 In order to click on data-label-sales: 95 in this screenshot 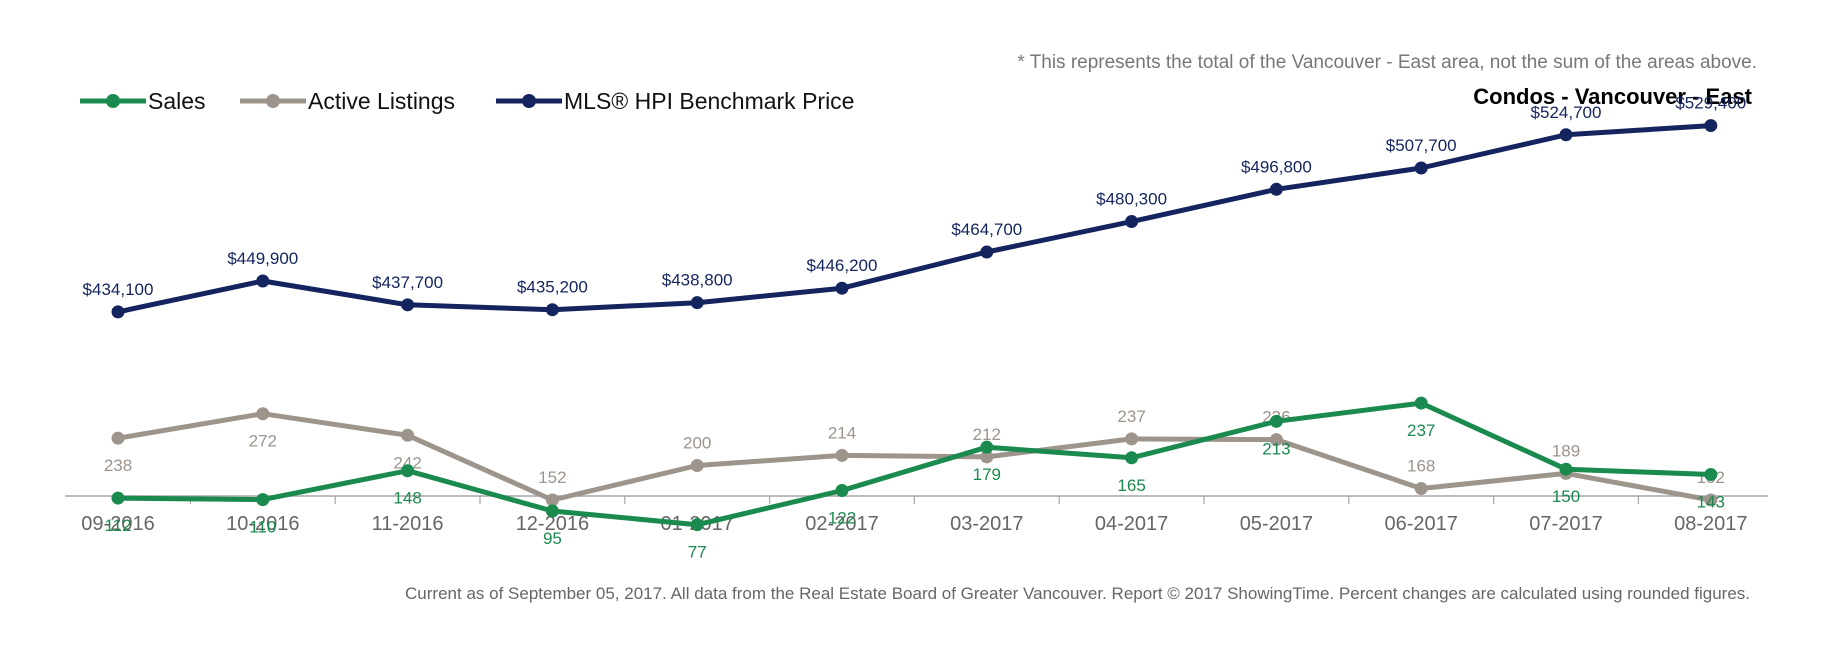, I will do `click(552, 538)`.